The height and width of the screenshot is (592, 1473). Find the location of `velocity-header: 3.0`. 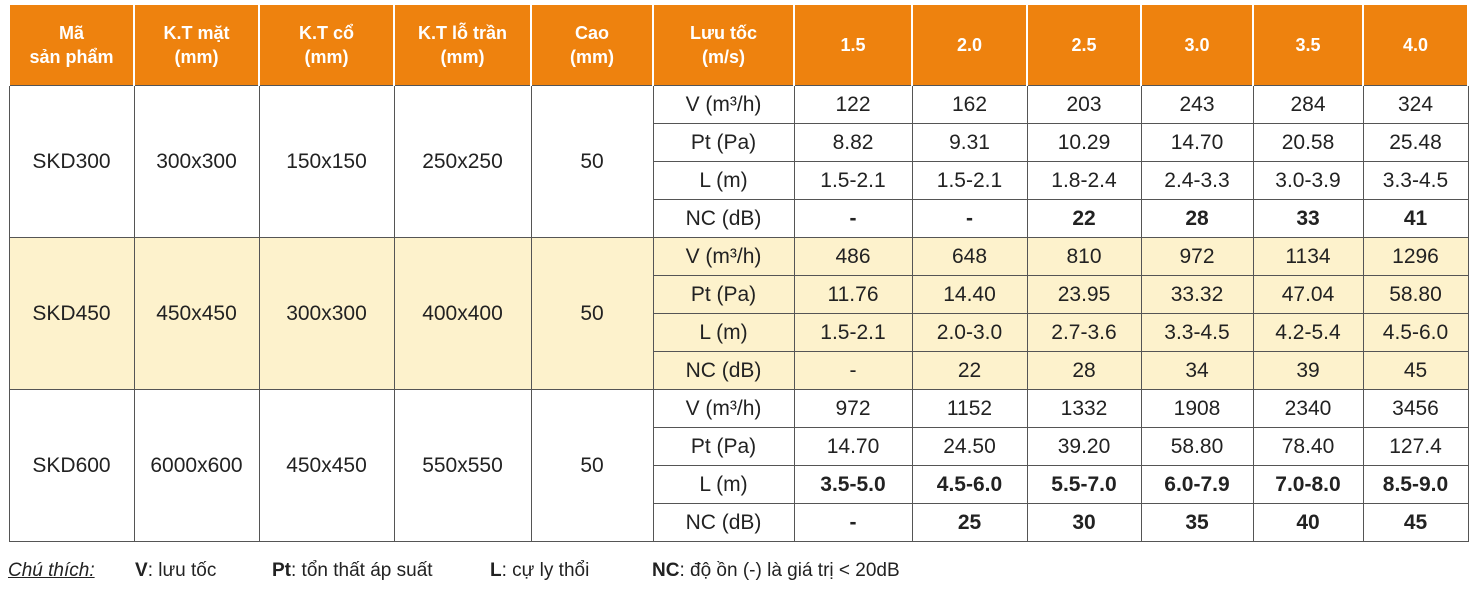

velocity-header: 3.0 is located at coordinates (1197, 45).